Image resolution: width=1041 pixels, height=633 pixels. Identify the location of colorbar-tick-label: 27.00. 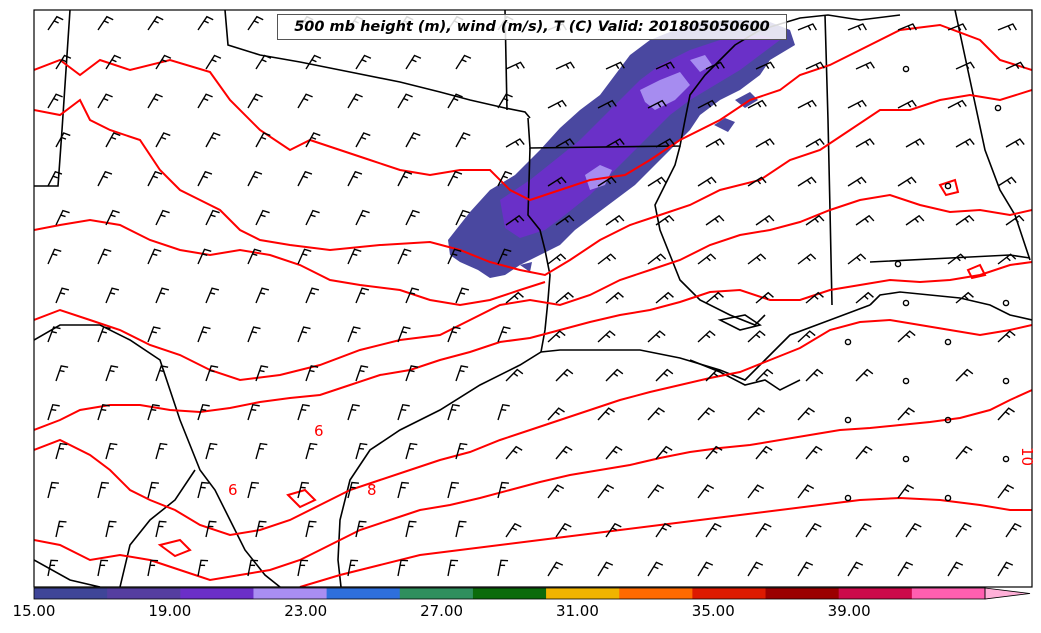
(442, 611).